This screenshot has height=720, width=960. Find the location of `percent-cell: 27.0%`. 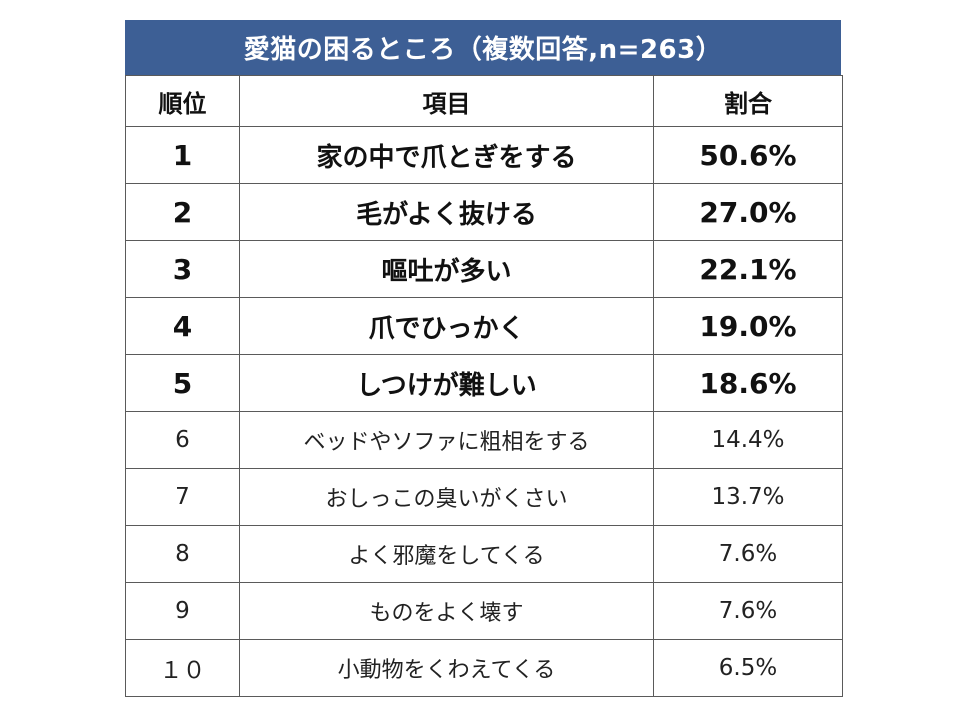

percent-cell: 27.0% is located at coordinates (748, 212).